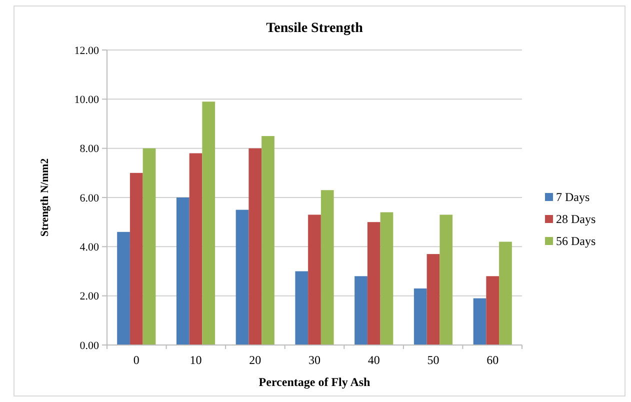  Describe the element at coordinates (573, 197) in the screenshot. I see `legend-label: 7 Days` at that location.